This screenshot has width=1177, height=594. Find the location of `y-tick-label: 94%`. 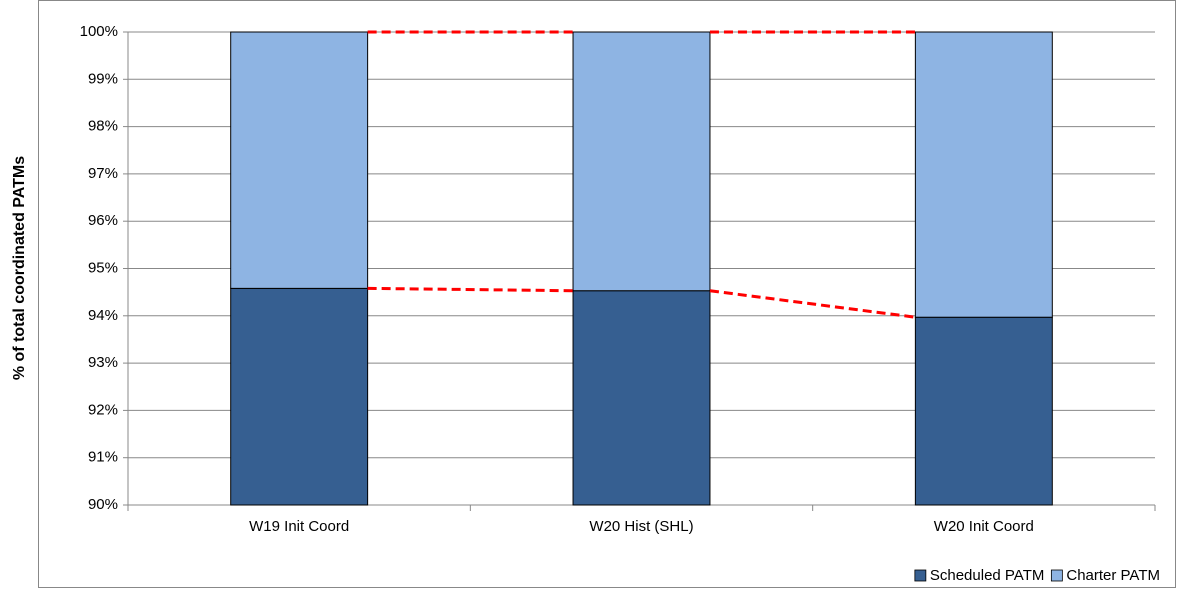

y-tick-label: 94% is located at coordinates (103, 315).